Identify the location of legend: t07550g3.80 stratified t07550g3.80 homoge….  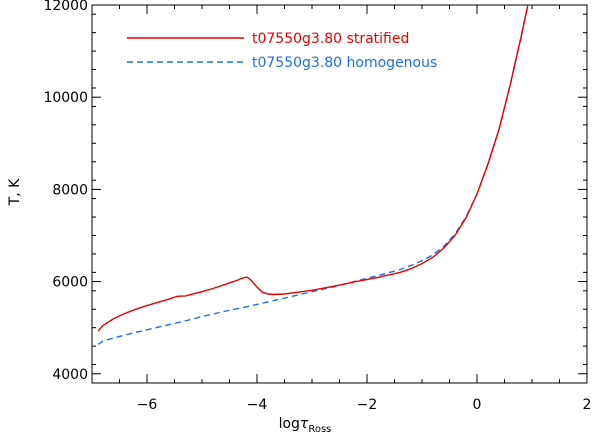
(282, 51).